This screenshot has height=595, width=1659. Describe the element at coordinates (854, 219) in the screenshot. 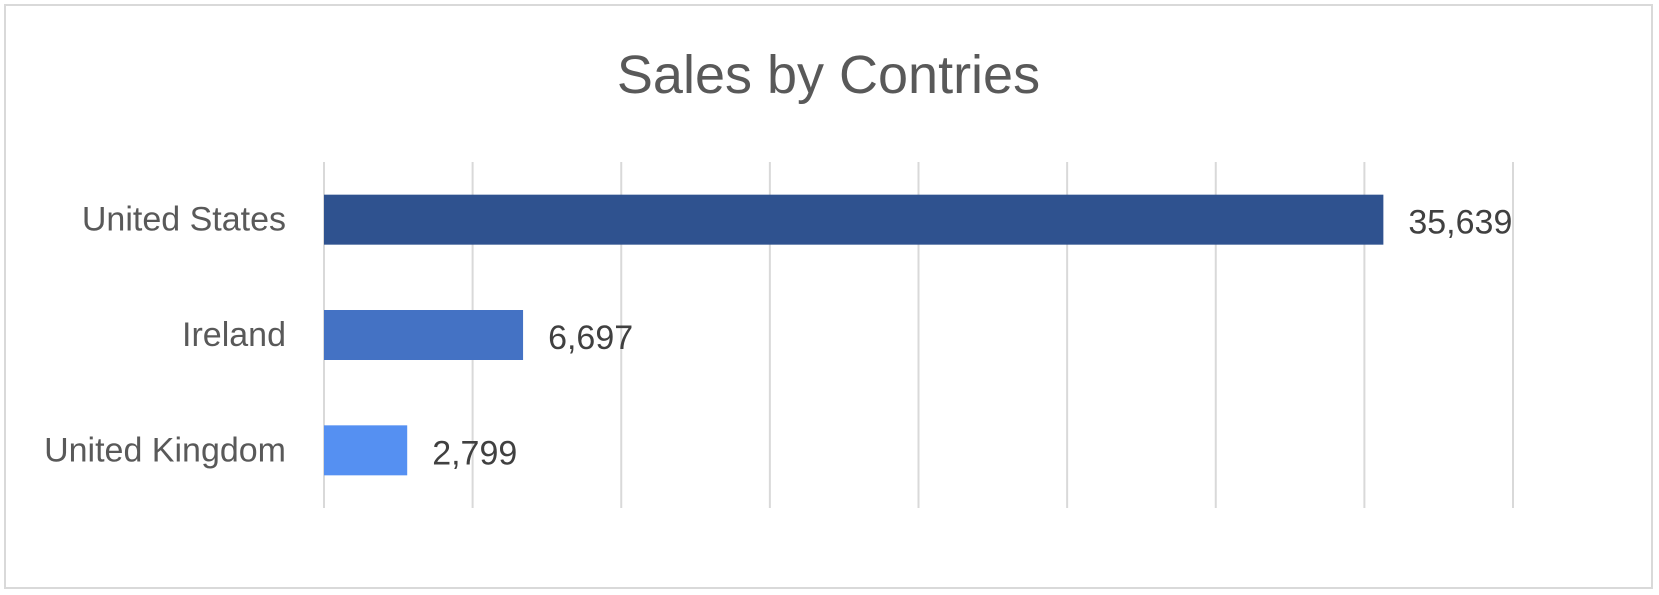

I see `bar-united-states` at that location.